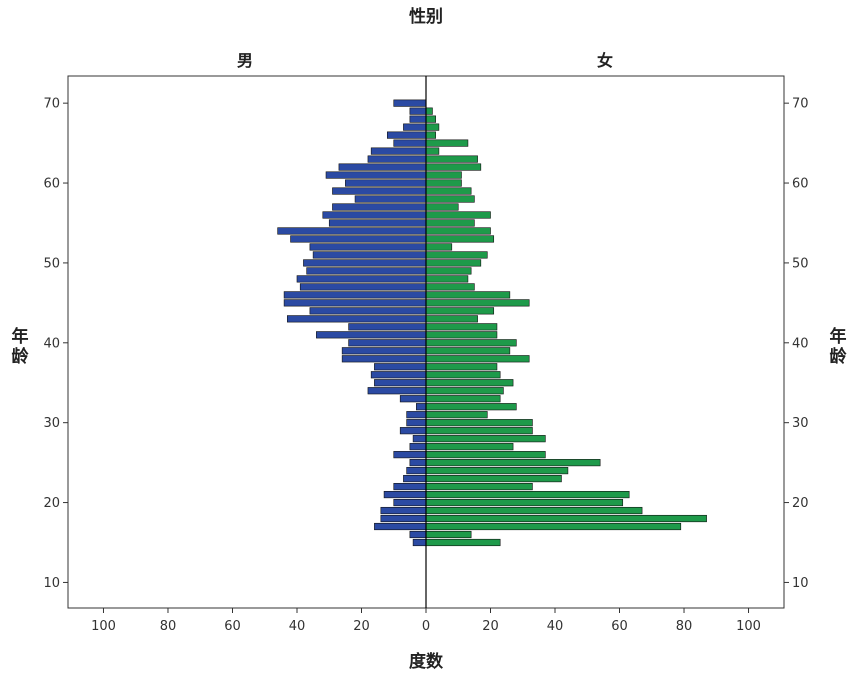 This screenshot has width=852, height=675. What do you see at coordinates (21, 356) in the screenshot?
I see `y-axis-label-left-char-2: 龄` at bounding box center [21, 356].